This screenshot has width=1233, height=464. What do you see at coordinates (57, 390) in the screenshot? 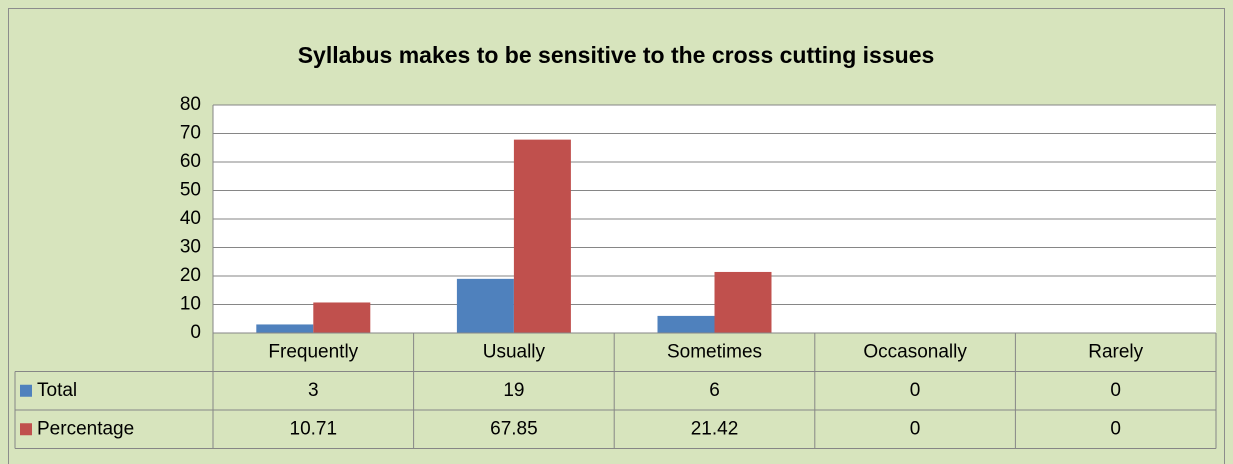
I see `legend-label: Total` at bounding box center [57, 390].